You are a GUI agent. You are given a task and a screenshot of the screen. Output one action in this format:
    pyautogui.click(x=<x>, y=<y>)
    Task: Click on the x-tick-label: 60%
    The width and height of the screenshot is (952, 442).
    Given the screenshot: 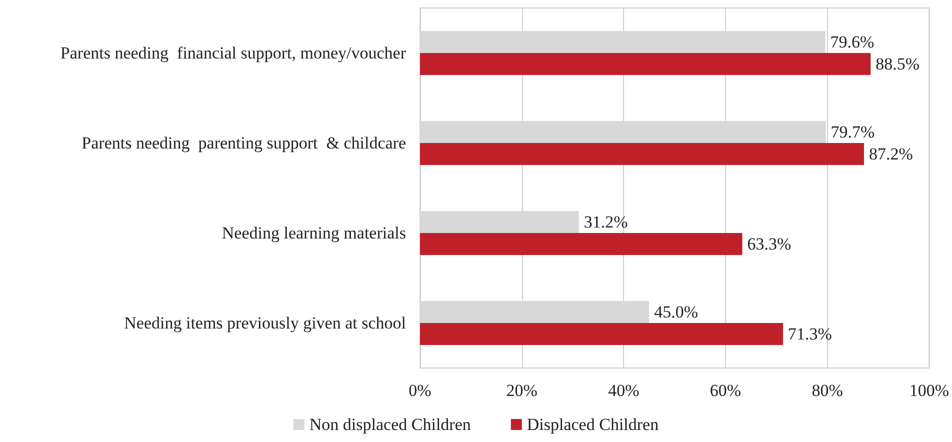 What is the action you would take?
    pyautogui.click(x=726, y=390)
    